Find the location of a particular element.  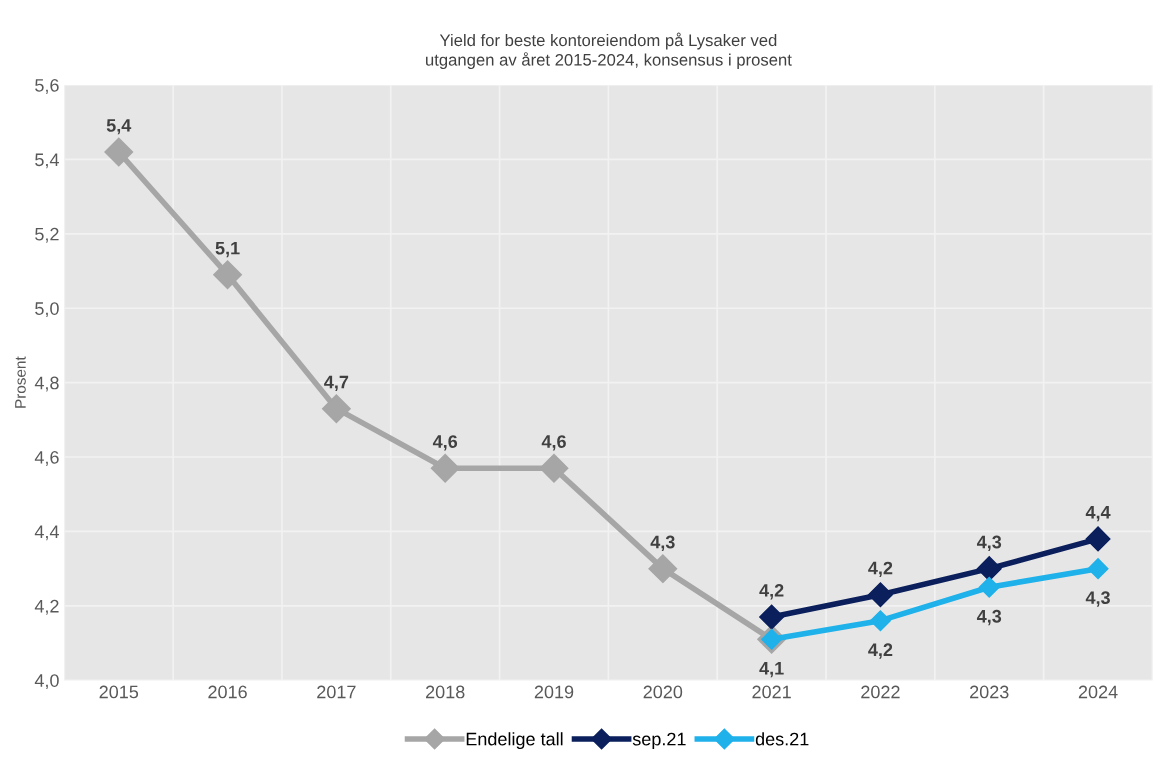

data-label: 5,4 is located at coordinates (119, 127).